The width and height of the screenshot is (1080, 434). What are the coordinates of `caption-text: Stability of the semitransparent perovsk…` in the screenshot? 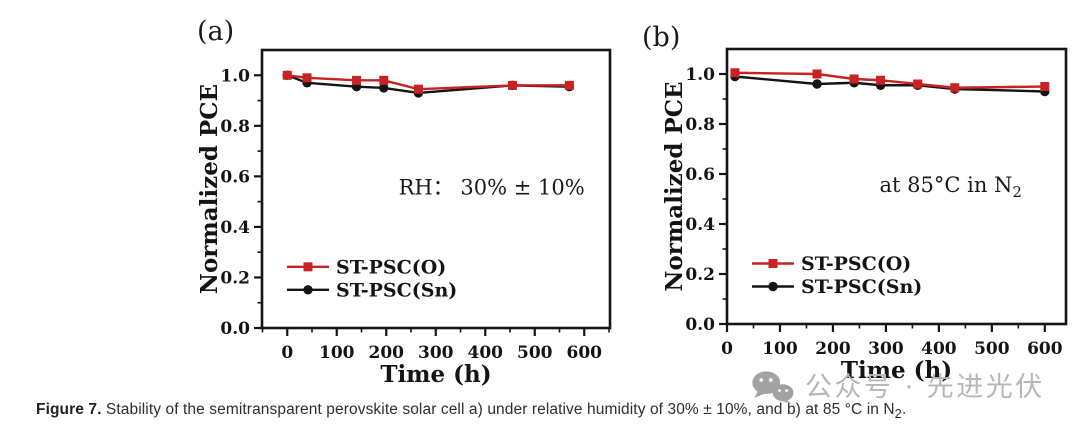 It's located at (498, 409).